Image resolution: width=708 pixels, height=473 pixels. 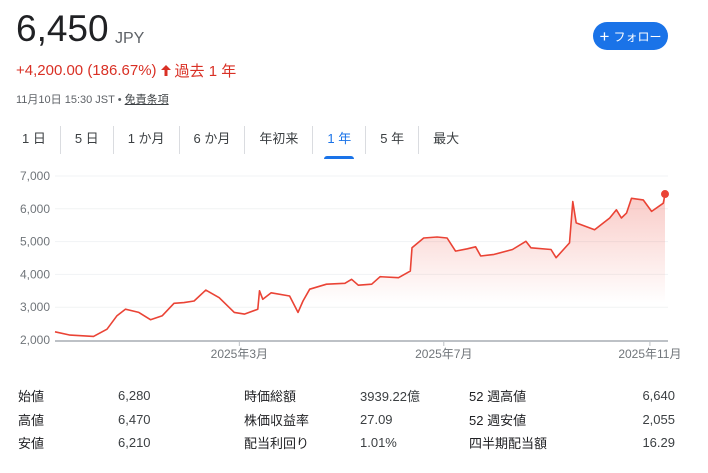 I want to click on stat-label: 52 週高値, so click(x=498, y=397).